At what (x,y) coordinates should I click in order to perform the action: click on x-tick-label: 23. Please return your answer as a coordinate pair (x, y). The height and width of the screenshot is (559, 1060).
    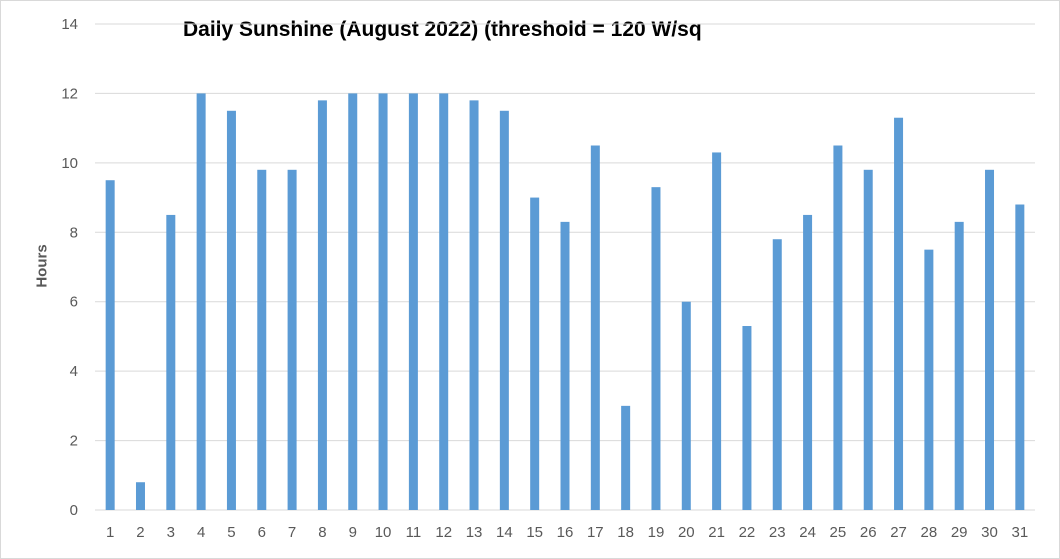
    Looking at the image, I should click on (777, 532).